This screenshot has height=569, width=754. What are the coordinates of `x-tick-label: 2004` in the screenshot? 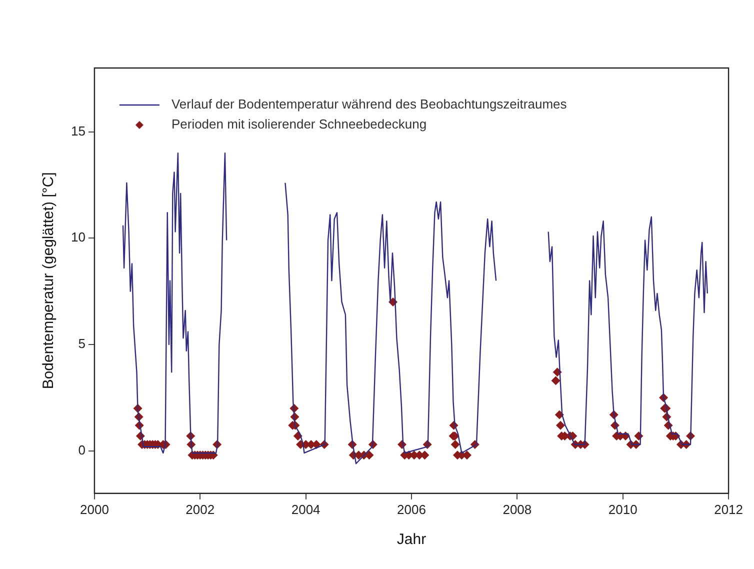 It's located at (305, 509).